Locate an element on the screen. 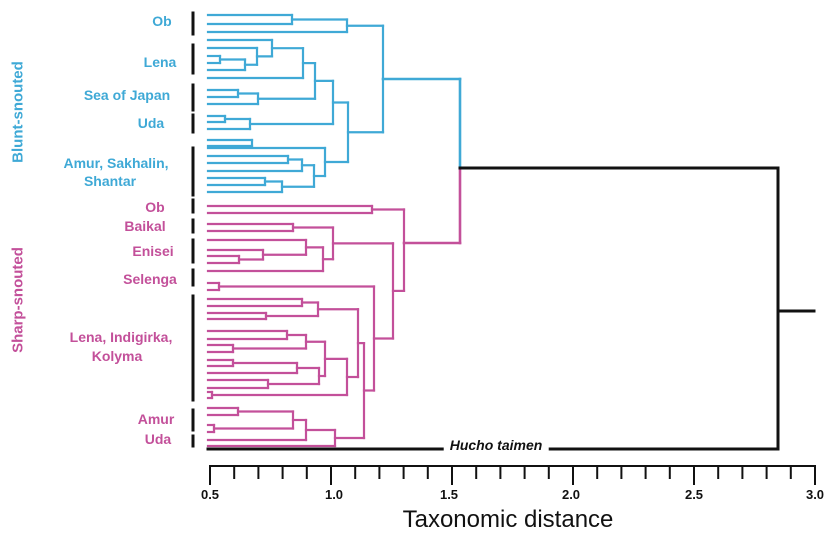 The width and height of the screenshot is (828, 534). x-axis-title: Taxonomic distance is located at coordinates (508, 519).